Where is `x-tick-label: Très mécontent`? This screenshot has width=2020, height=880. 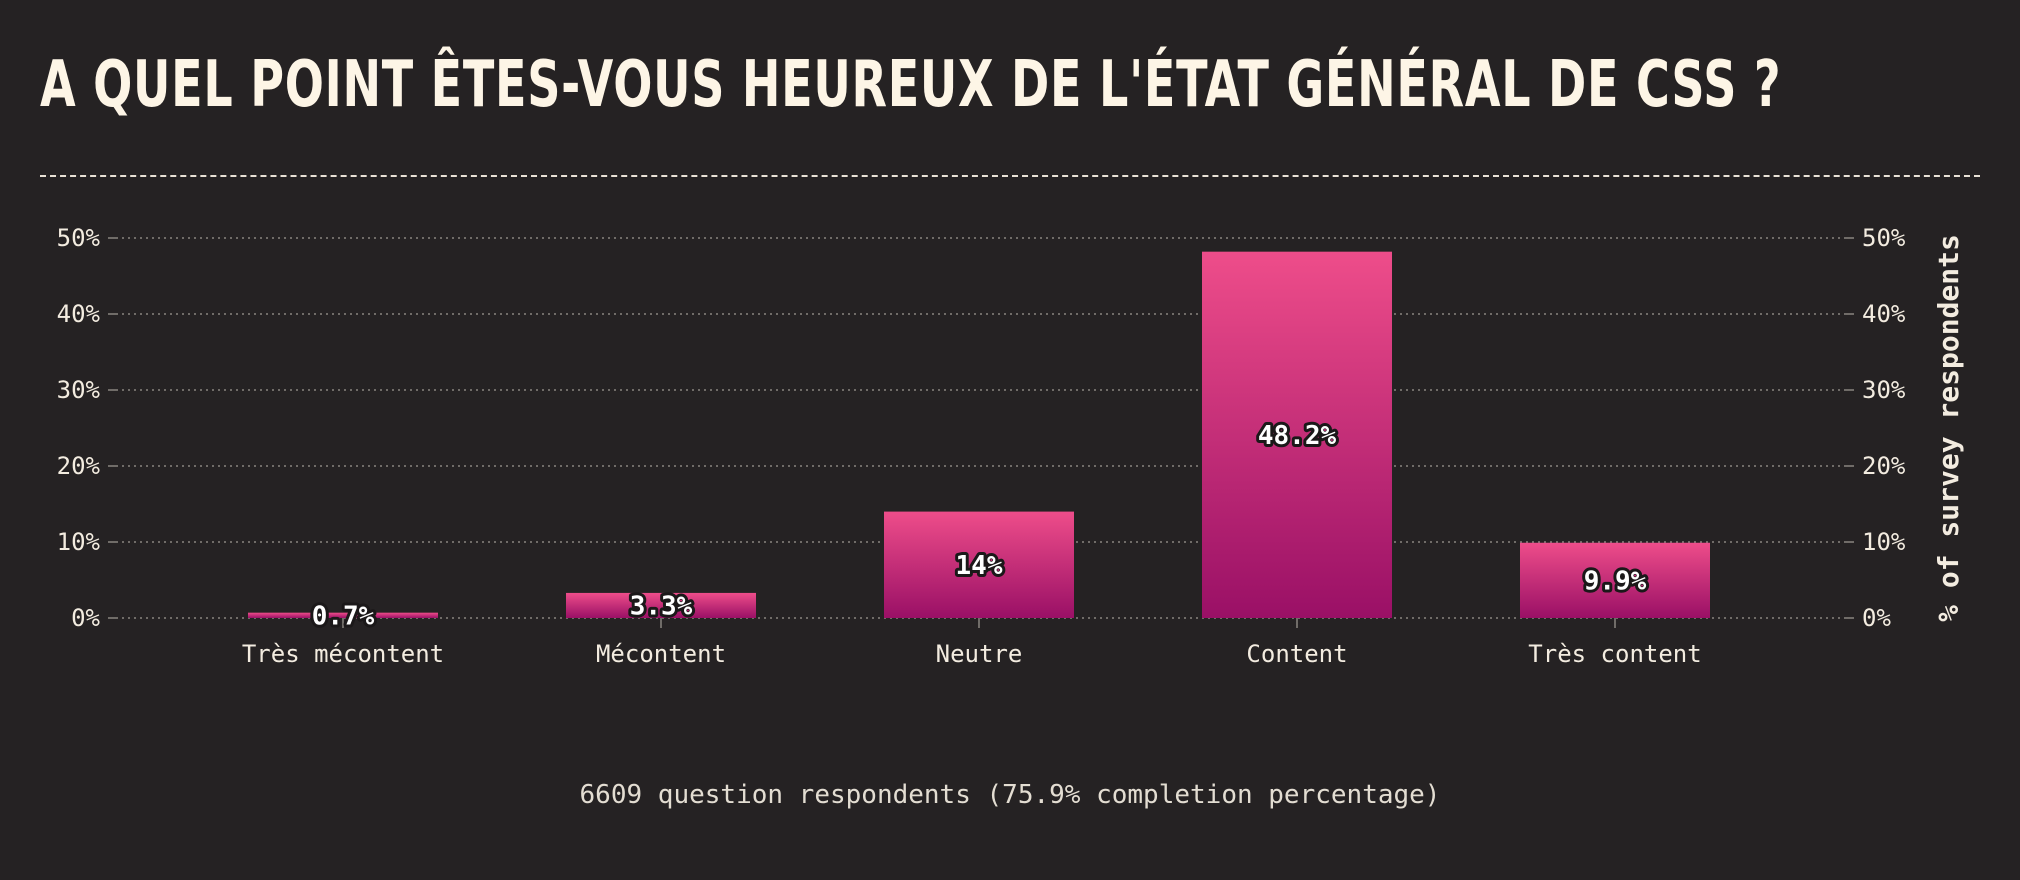 x-tick-label: Très mécontent is located at coordinates (343, 654).